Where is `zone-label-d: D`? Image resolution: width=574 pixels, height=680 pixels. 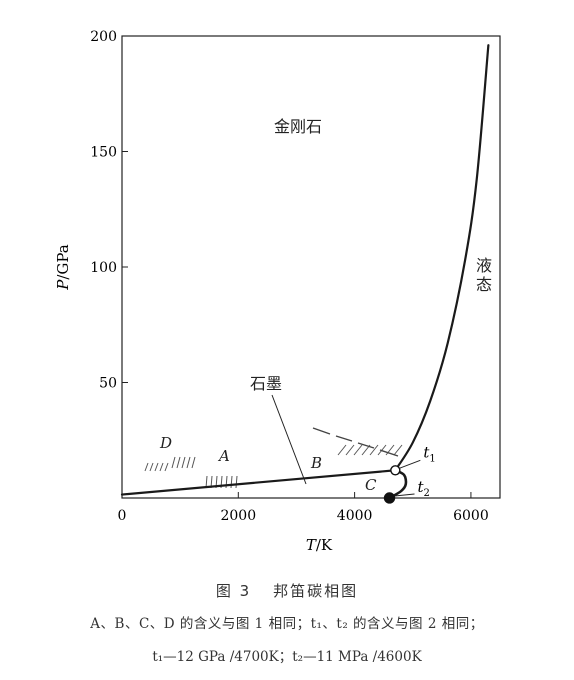 zone-label-d: D is located at coordinates (165, 443).